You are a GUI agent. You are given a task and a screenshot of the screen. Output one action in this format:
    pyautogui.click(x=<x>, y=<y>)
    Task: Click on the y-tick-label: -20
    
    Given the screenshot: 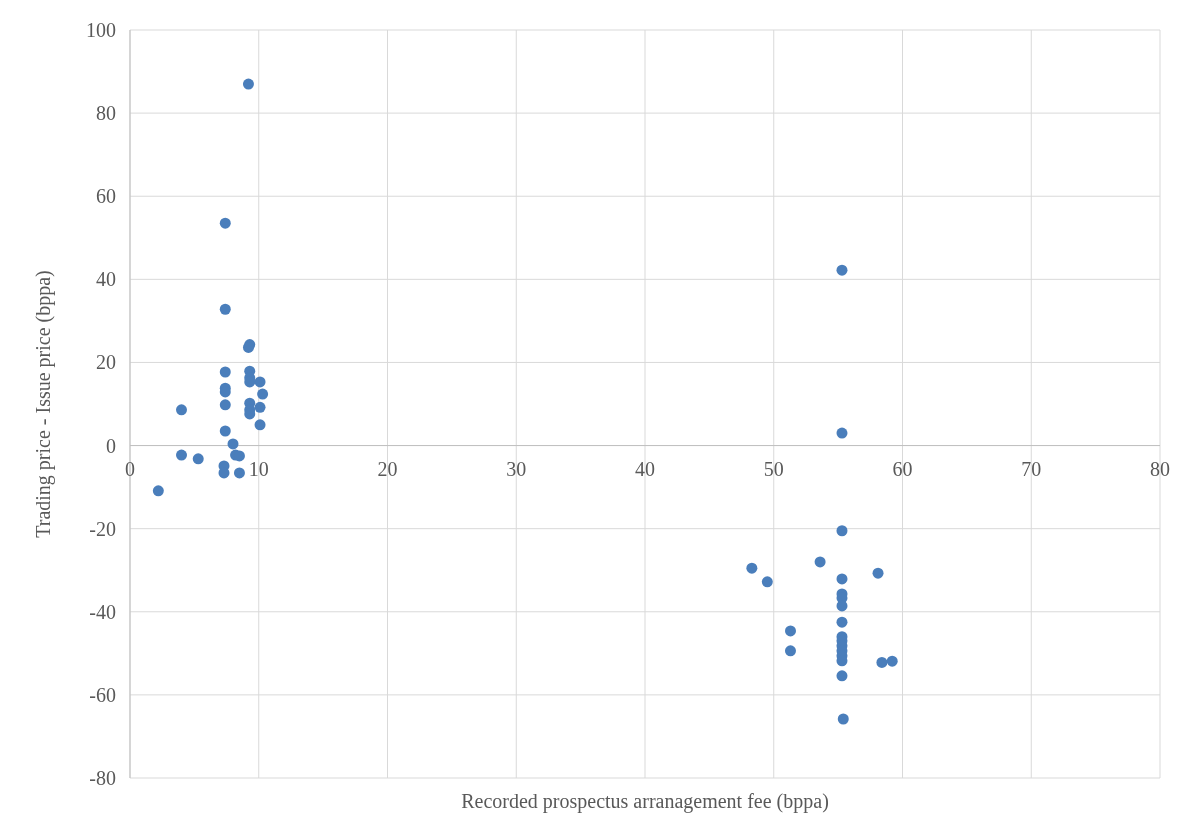 What is the action you would take?
    pyautogui.click(x=102, y=528)
    